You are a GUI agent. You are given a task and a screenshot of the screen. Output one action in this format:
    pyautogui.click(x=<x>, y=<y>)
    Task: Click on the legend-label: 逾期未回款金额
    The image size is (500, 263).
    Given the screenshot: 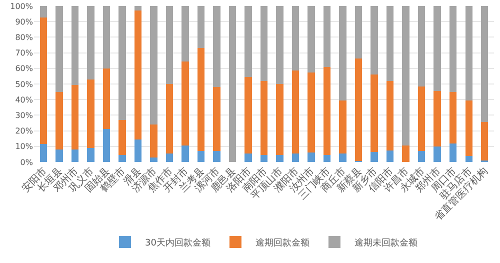 What is the action you would take?
    pyautogui.click(x=386, y=243)
    